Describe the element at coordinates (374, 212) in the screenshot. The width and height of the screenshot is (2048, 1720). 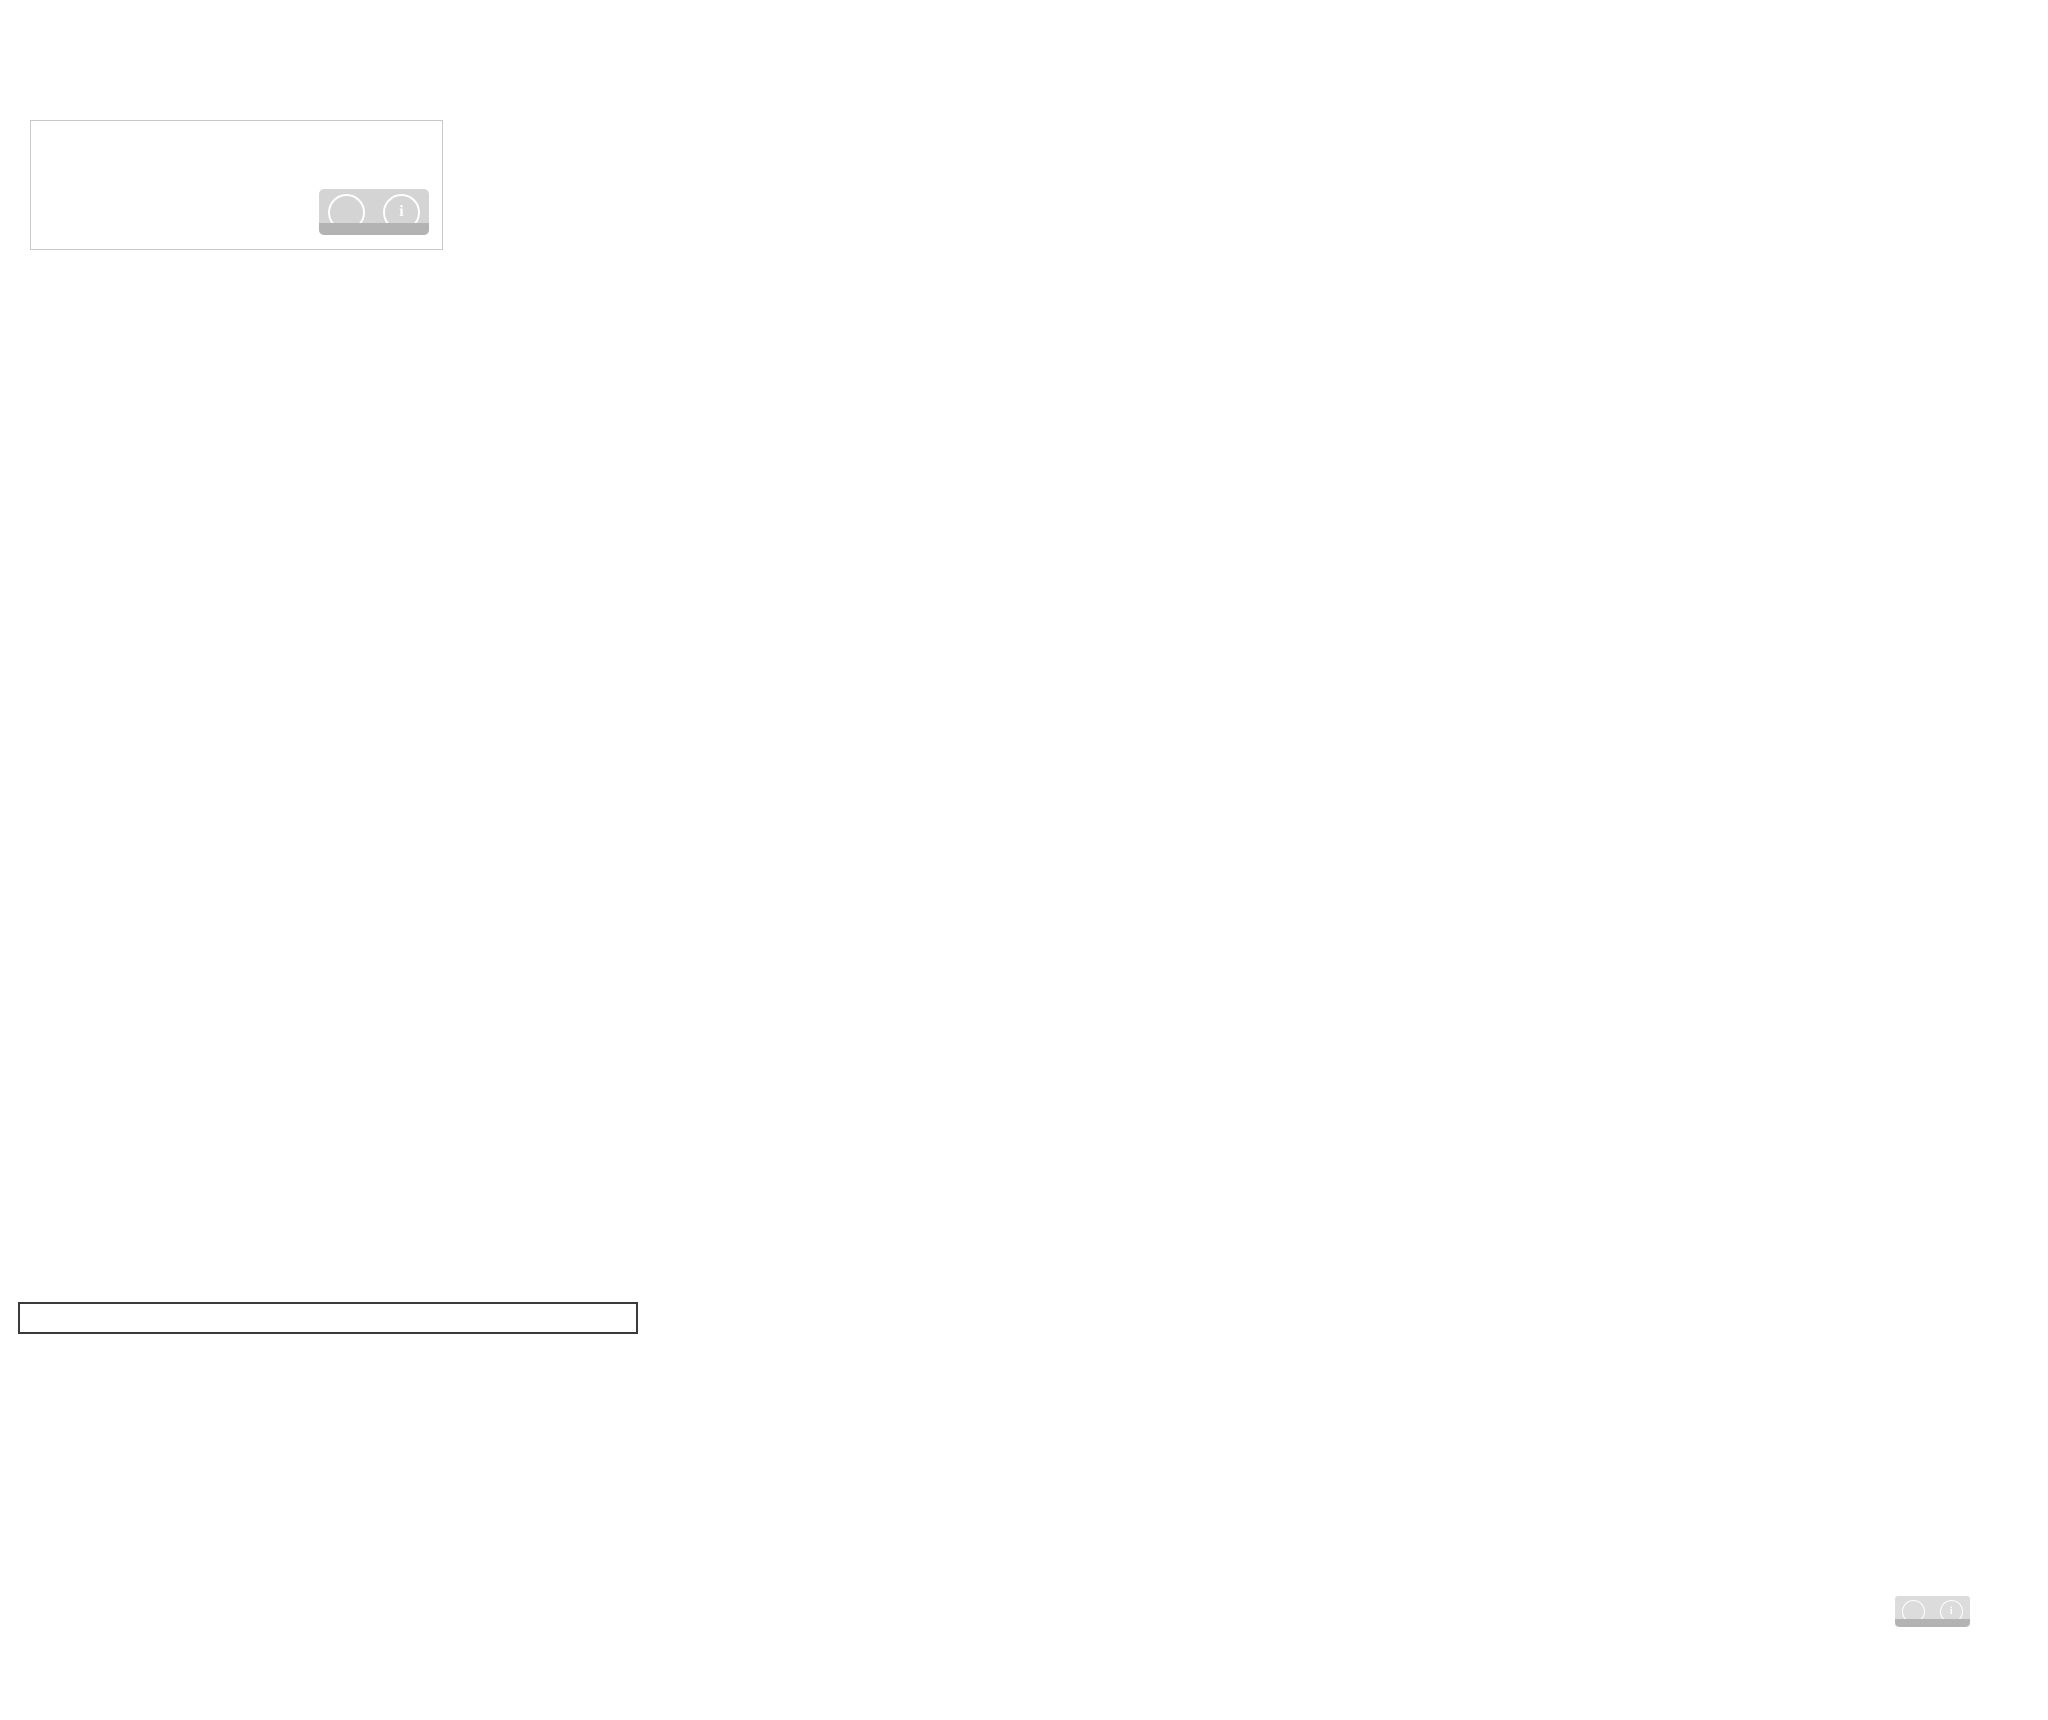
I see `creative-commons-badge-icon: i` at that location.